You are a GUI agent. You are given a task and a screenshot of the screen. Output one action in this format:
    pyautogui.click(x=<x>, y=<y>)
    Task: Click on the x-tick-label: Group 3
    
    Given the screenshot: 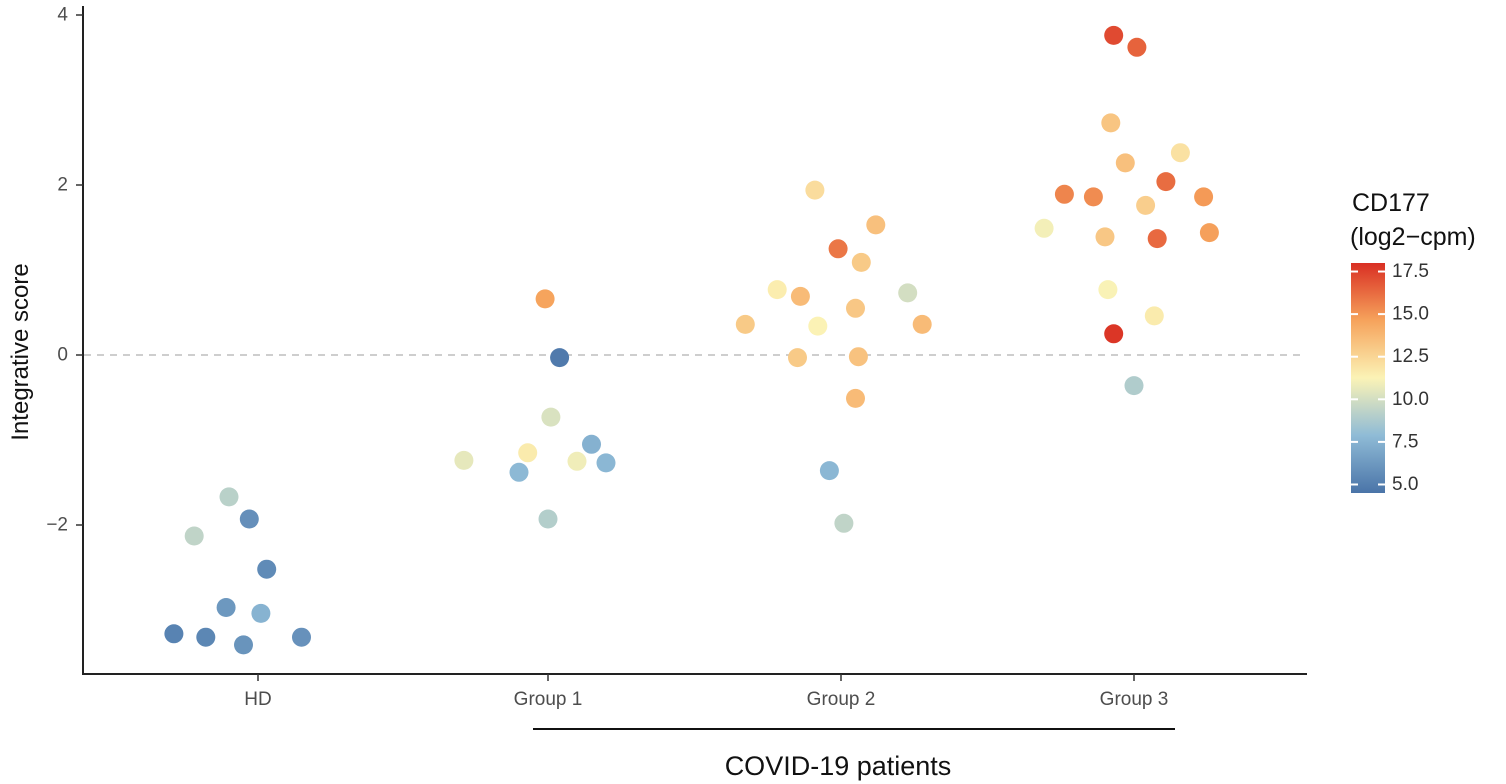 What is the action you would take?
    pyautogui.click(x=1134, y=699)
    